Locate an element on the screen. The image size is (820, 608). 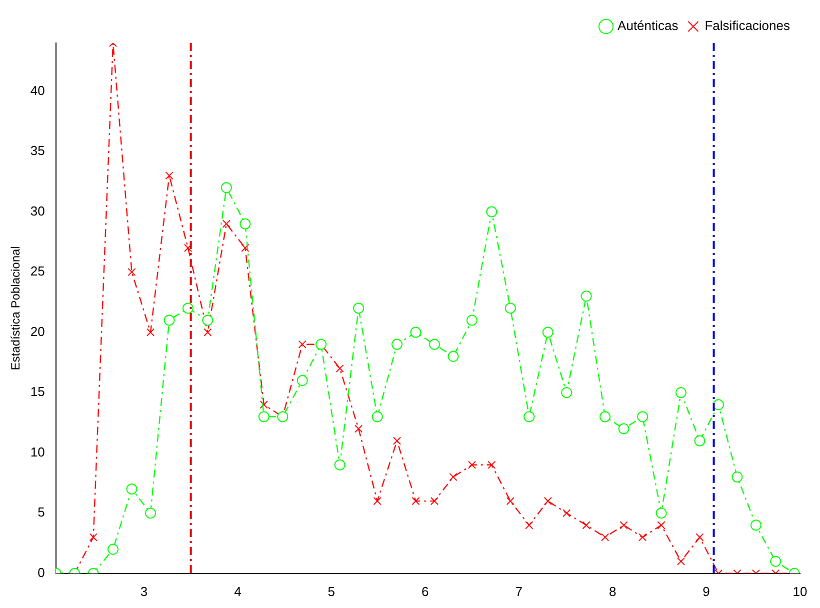
x-tick-label: 9 is located at coordinates (706, 591).